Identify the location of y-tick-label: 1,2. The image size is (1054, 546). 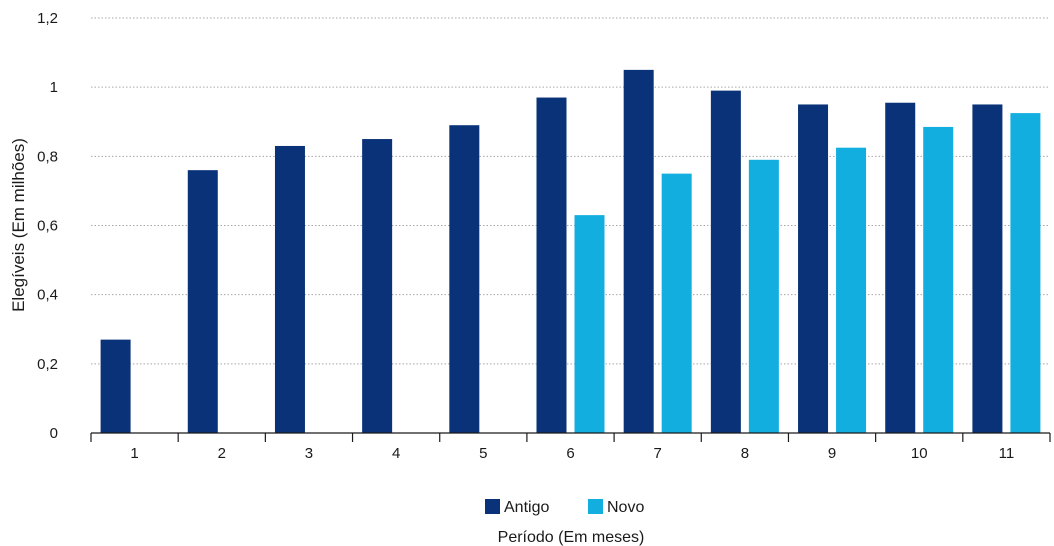
(47, 18).